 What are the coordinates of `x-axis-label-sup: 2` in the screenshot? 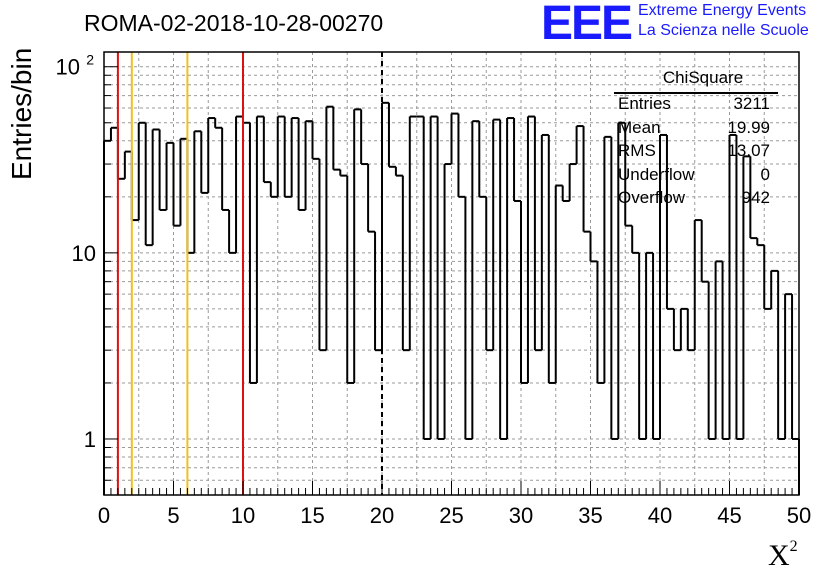 It's located at (793, 546).